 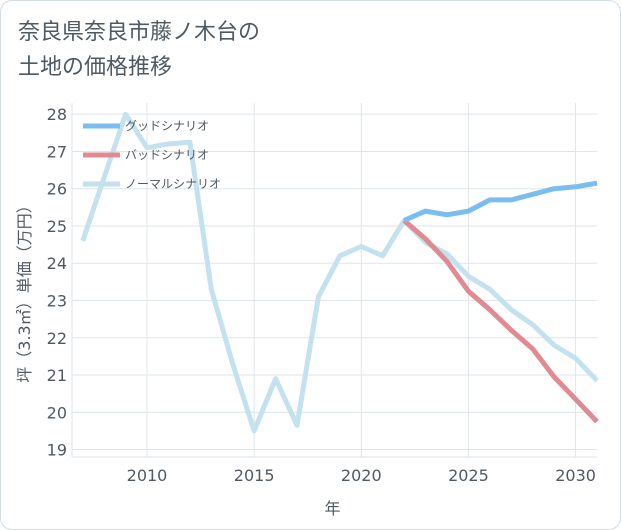 What do you see at coordinates (57, 412) in the screenshot?
I see `y-tick-label: 20` at bounding box center [57, 412].